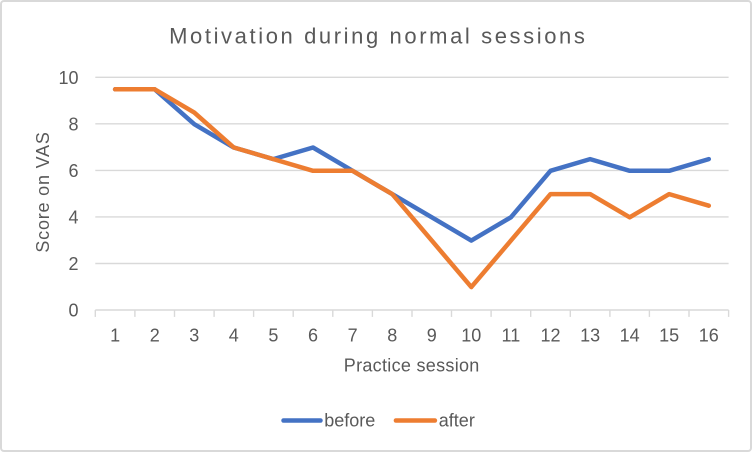  Describe the element at coordinates (73, 311) in the screenshot. I see `svg-text: 0` at that location.